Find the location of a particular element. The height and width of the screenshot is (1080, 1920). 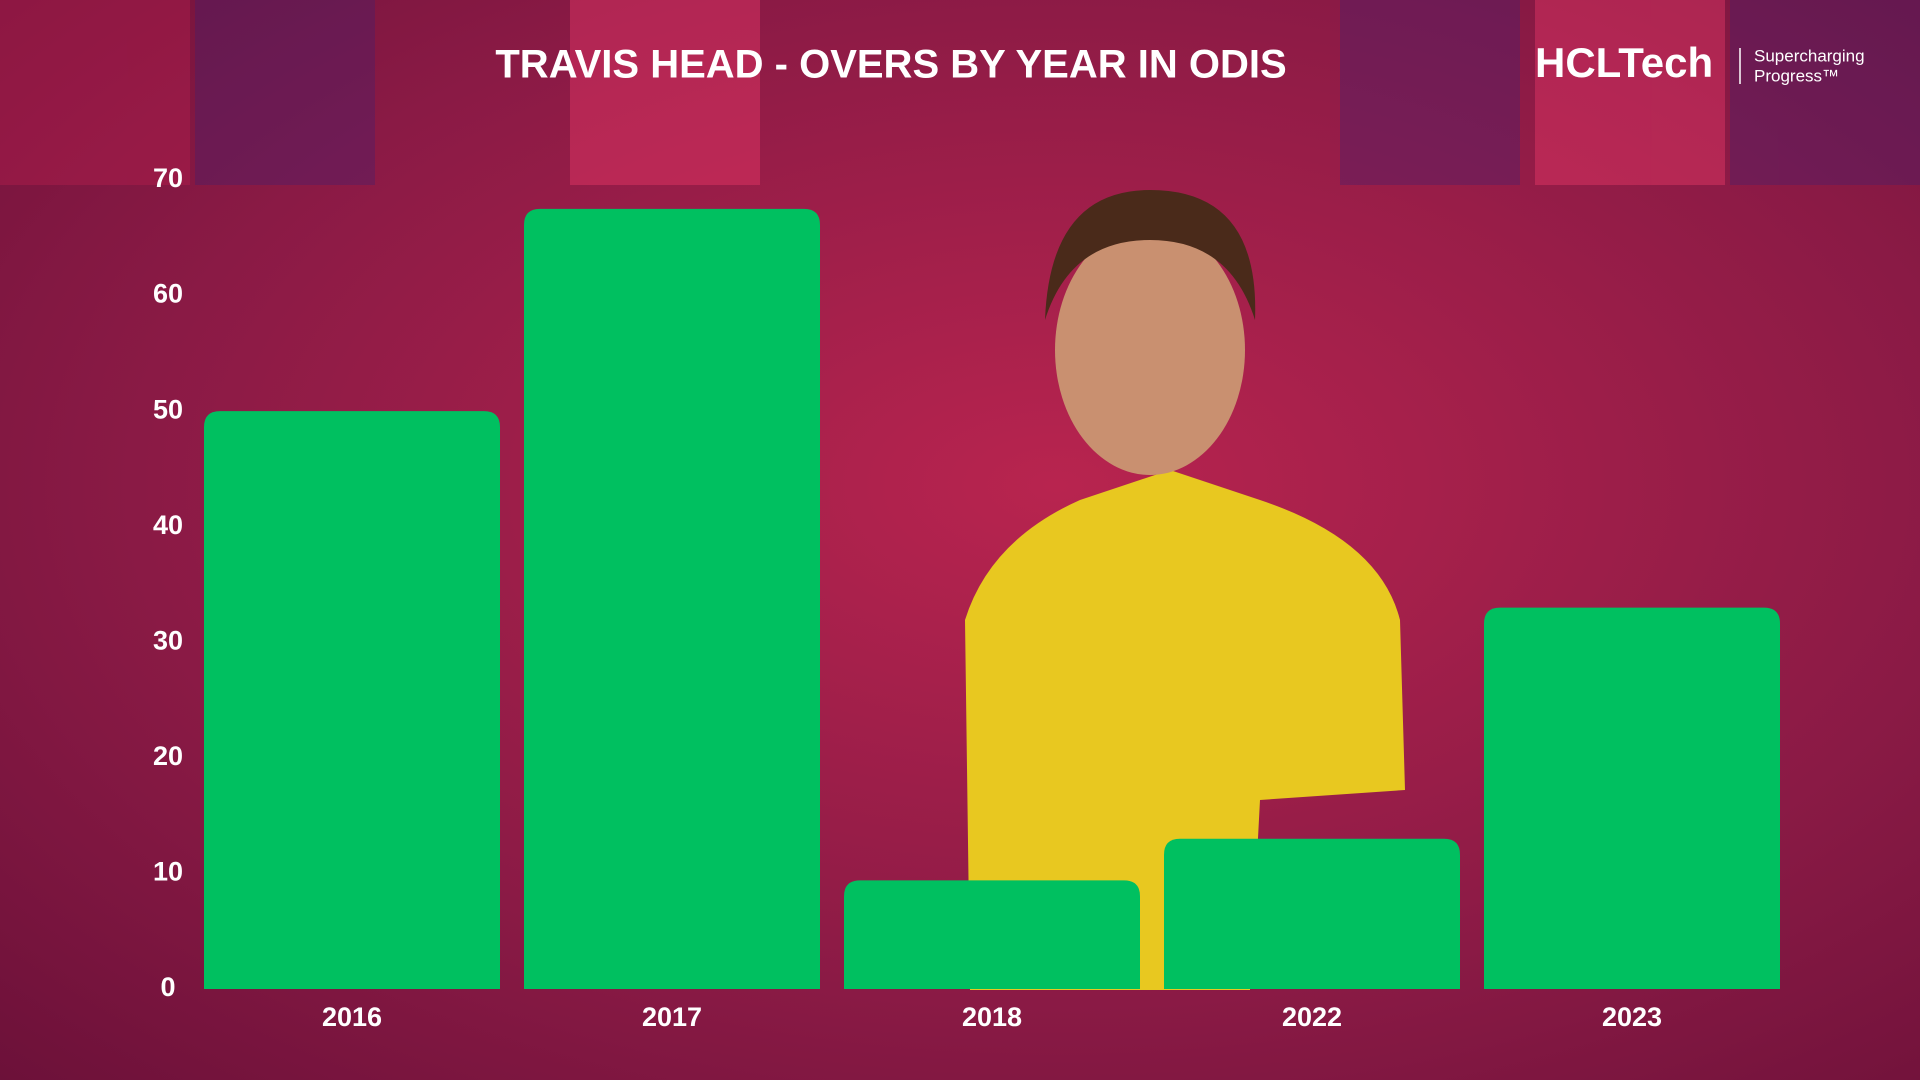

logo-brand: HCLTech is located at coordinates (1624, 62).